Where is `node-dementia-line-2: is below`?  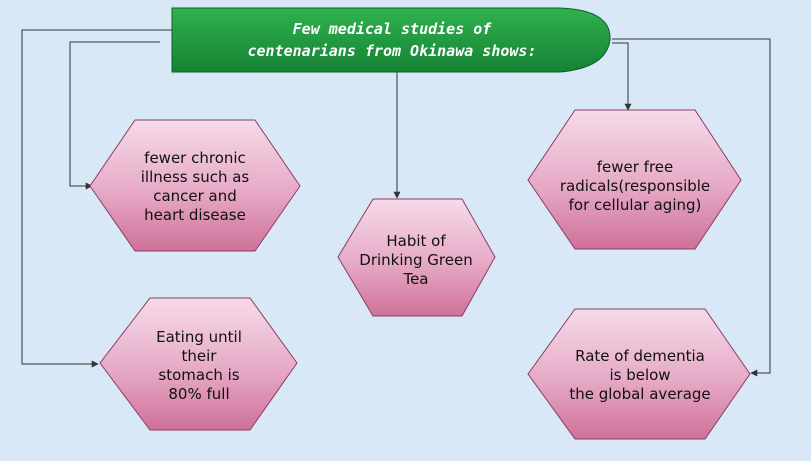 node-dementia-line-2: is below is located at coordinates (639, 375).